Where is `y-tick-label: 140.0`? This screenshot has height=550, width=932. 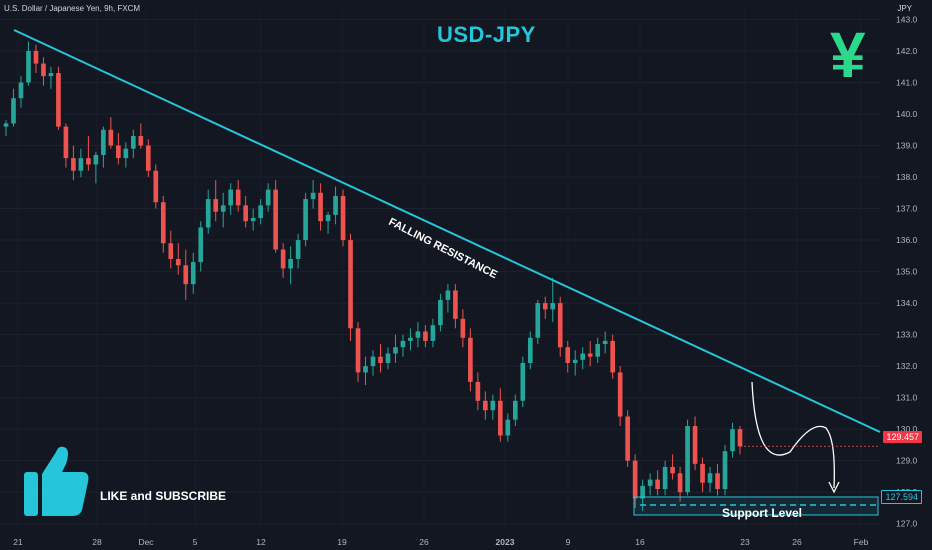
y-tick-label: 140.0 is located at coordinates (907, 114).